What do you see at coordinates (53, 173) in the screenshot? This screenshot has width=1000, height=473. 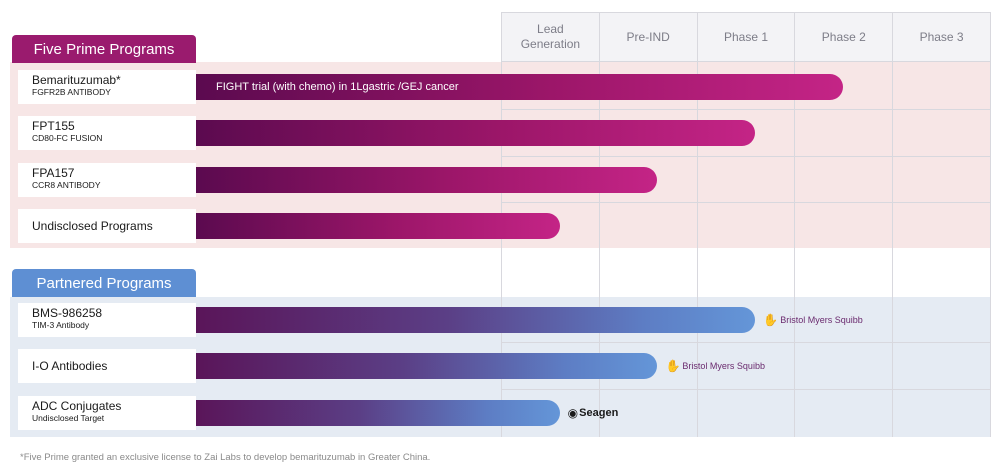 I see `program-name: FPA157` at bounding box center [53, 173].